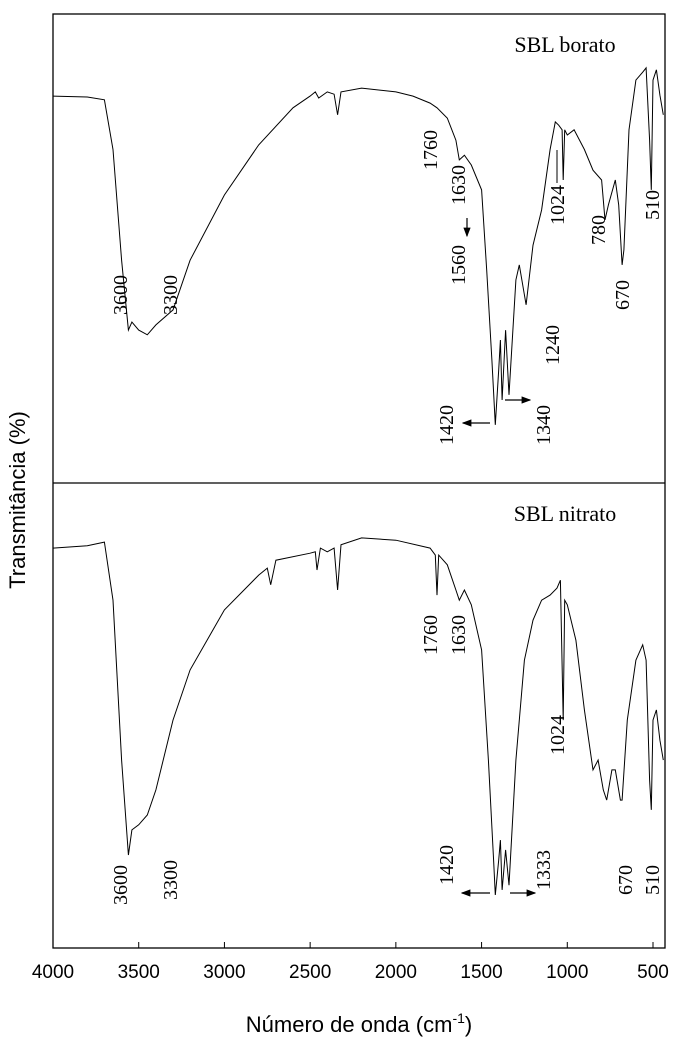 The height and width of the screenshot is (1041, 673). I want to click on x-tick-label: 1000, so click(567, 972).